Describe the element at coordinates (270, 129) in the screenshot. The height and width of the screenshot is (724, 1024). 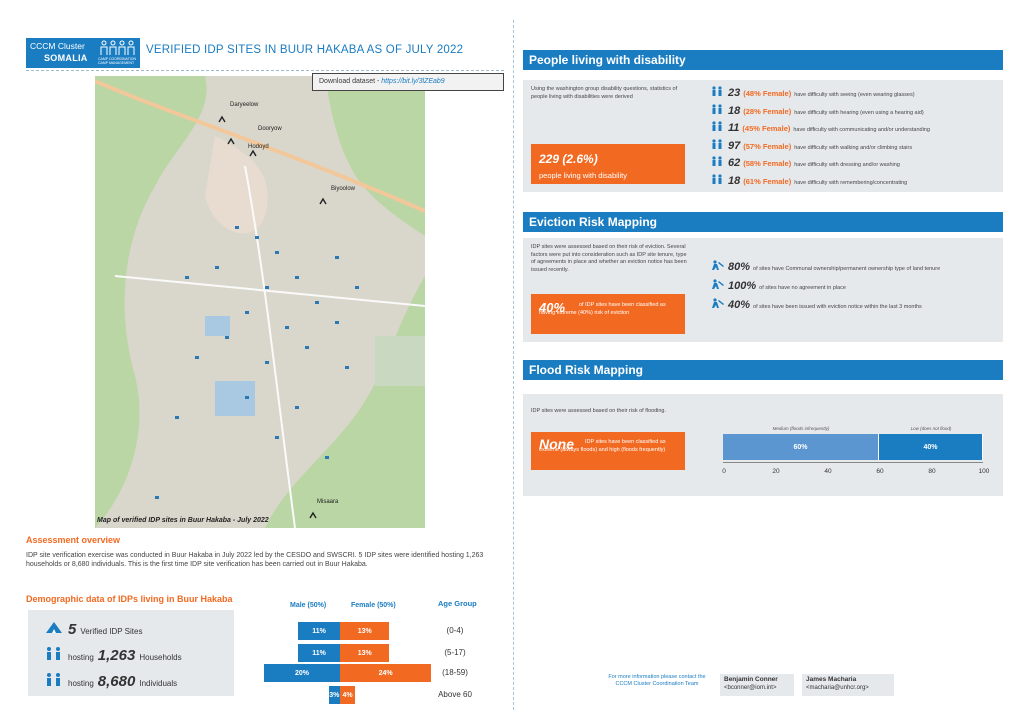
I see `map-place-dooryow: Dooryow` at that location.